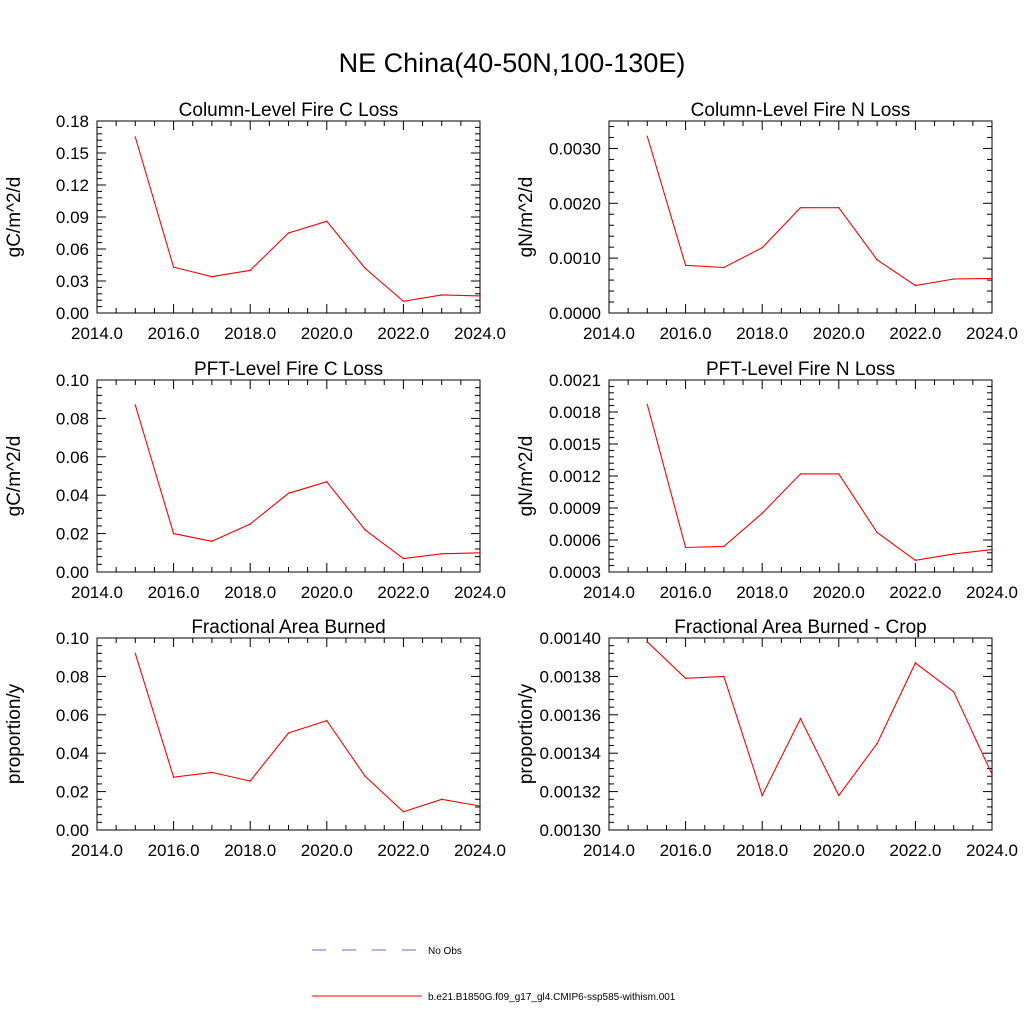 The image size is (1024, 1024). Describe the element at coordinates (288, 369) in the screenshot. I see `panel-title: PFT-Level Fire C Loss` at that location.